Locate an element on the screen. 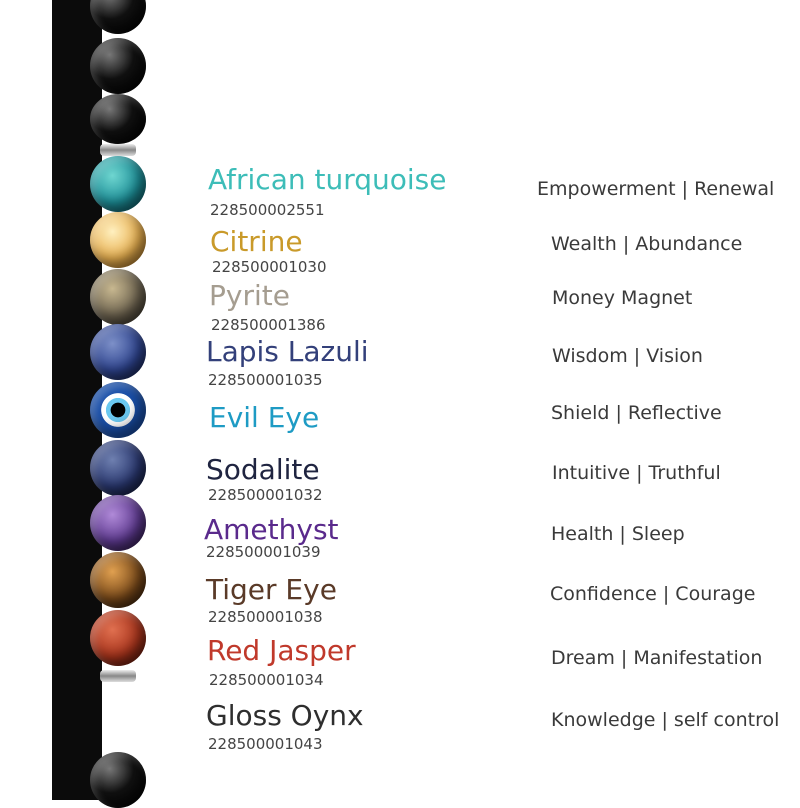 The image size is (800, 808). stone-name: Lapis Lazuli is located at coordinates (287, 351).